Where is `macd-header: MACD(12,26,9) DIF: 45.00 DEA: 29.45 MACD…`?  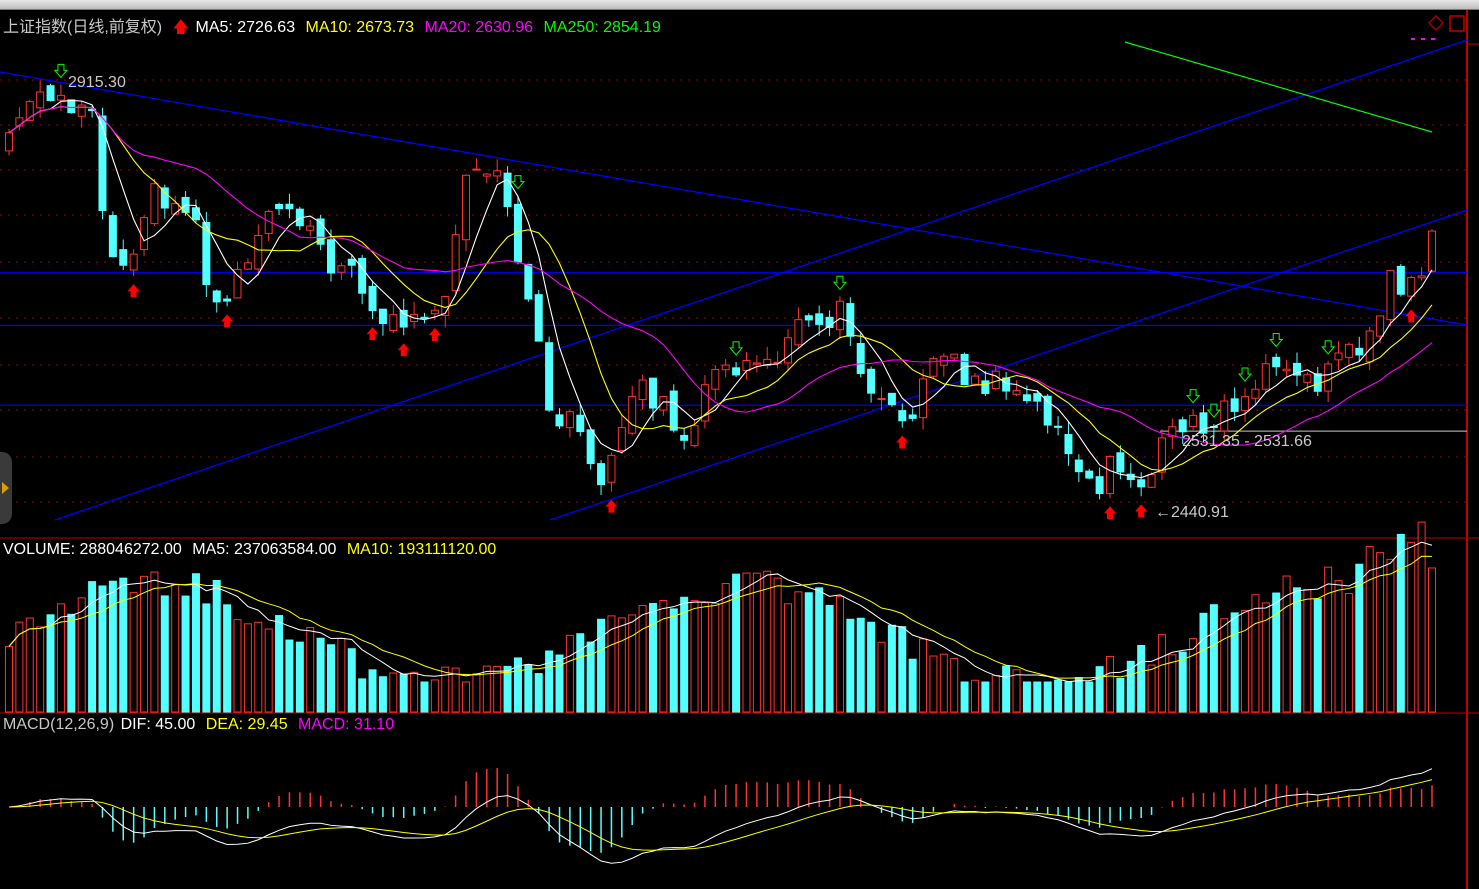
macd-header: MACD(12,26,9) DIF: 45.00 DEA: 29.45 MACD… is located at coordinates (201, 725).